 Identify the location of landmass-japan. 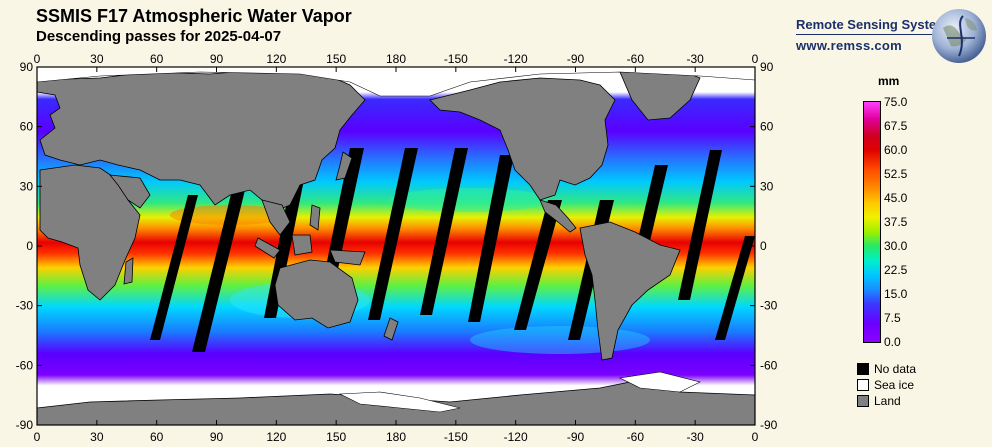
(344, 166).